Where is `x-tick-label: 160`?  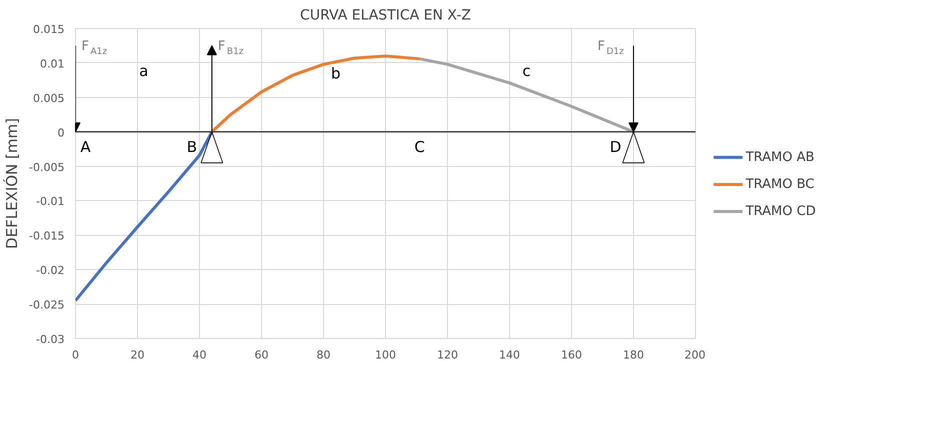 x-tick-label: 160 is located at coordinates (571, 355).